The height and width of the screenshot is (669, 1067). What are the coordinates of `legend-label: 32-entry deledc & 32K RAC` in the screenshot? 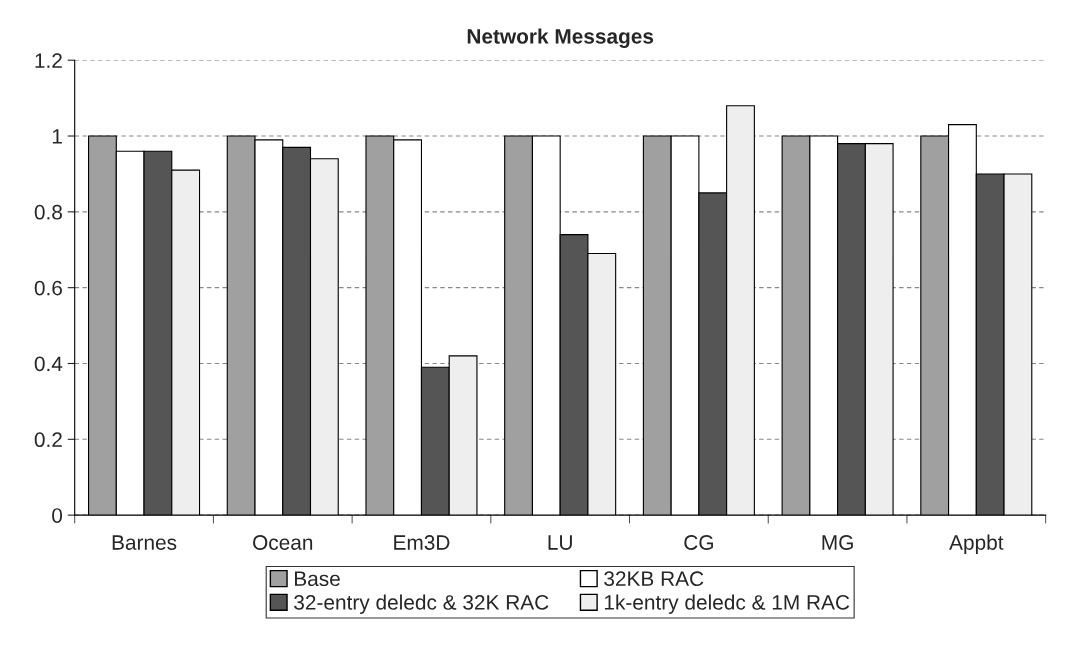 It's located at (421, 604).